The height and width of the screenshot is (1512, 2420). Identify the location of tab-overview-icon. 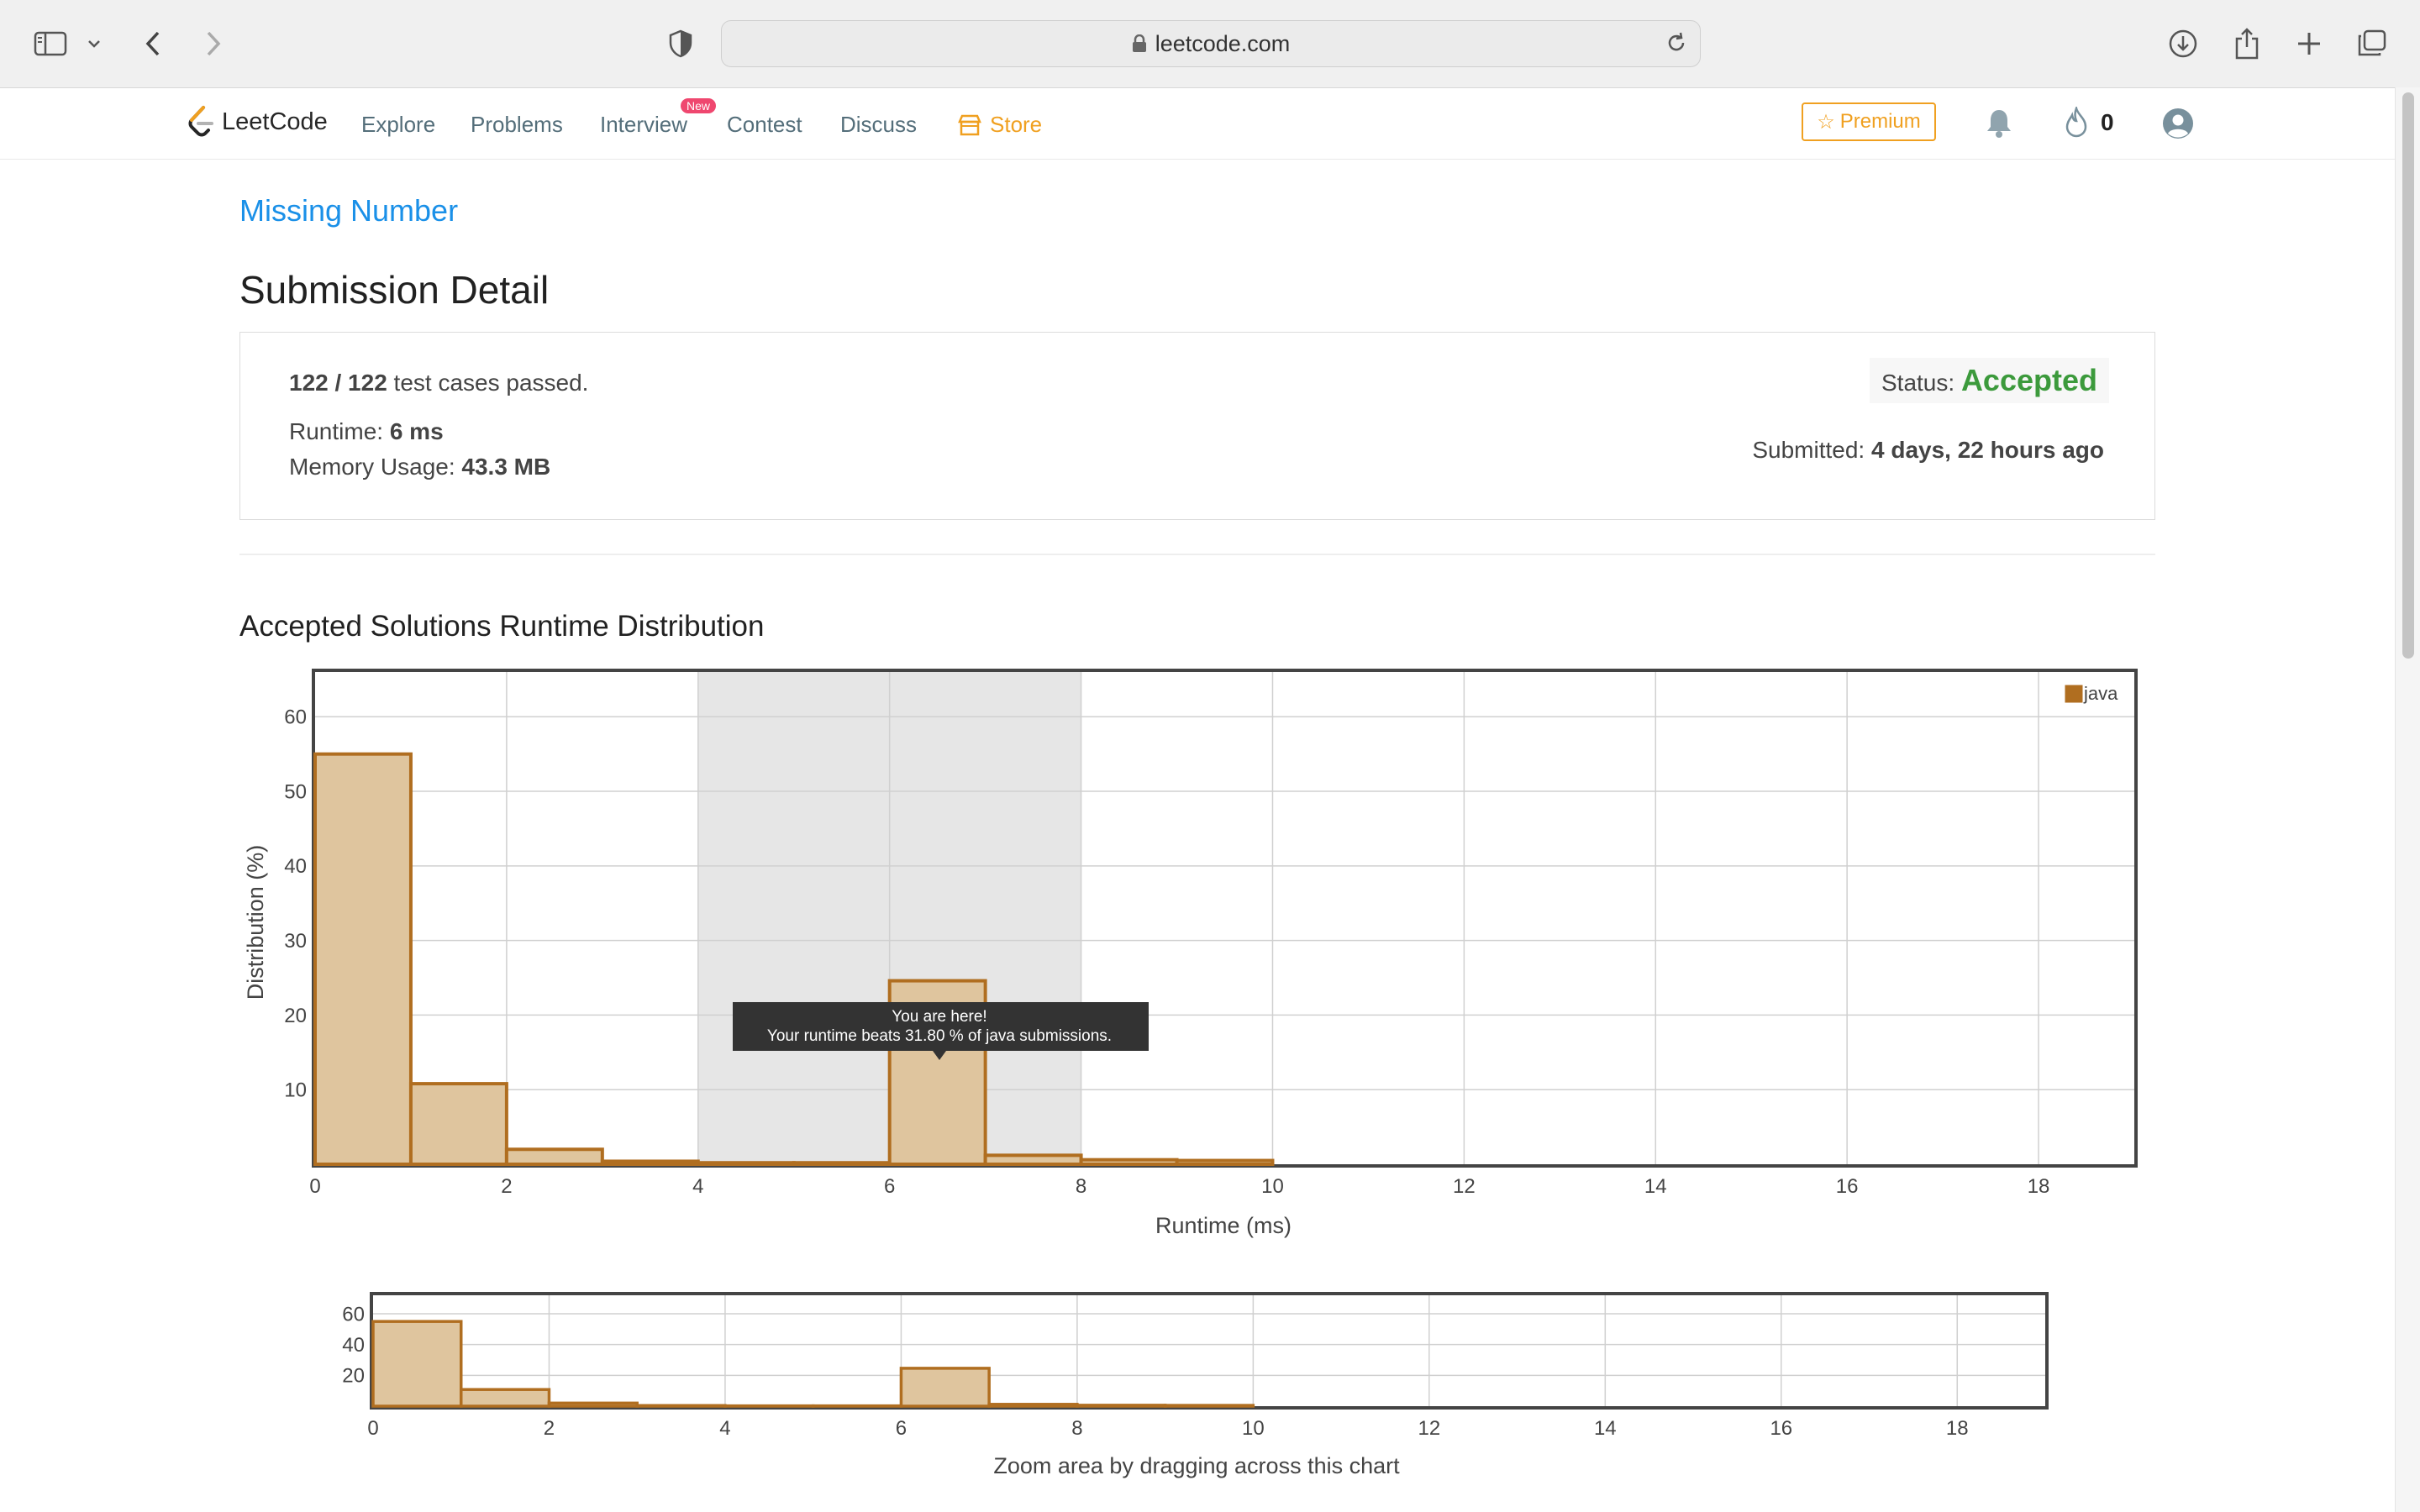
(2371, 44).